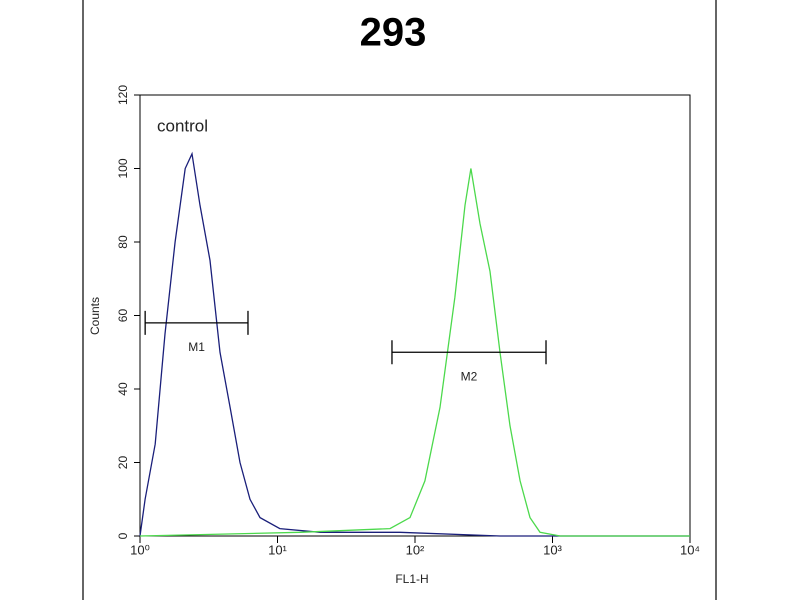 This screenshot has height=600, width=800. What do you see at coordinates (469, 376) in the screenshot?
I see `marker-label: M2` at bounding box center [469, 376].